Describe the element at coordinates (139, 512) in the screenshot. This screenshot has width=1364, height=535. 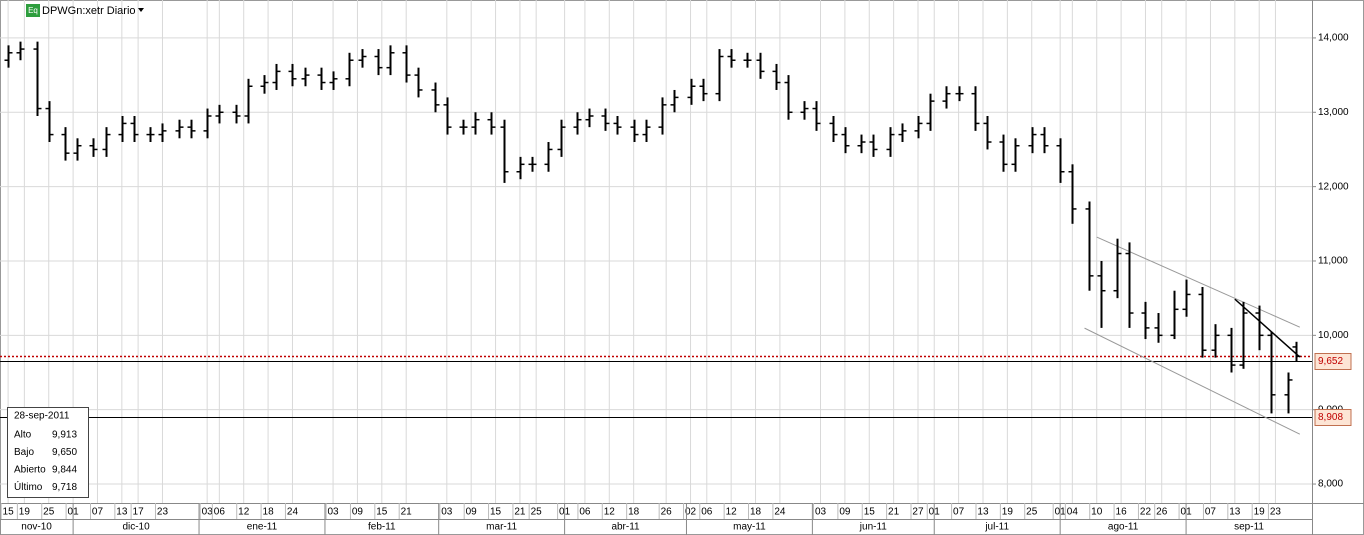
I see `x-tick-label: 17` at that location.